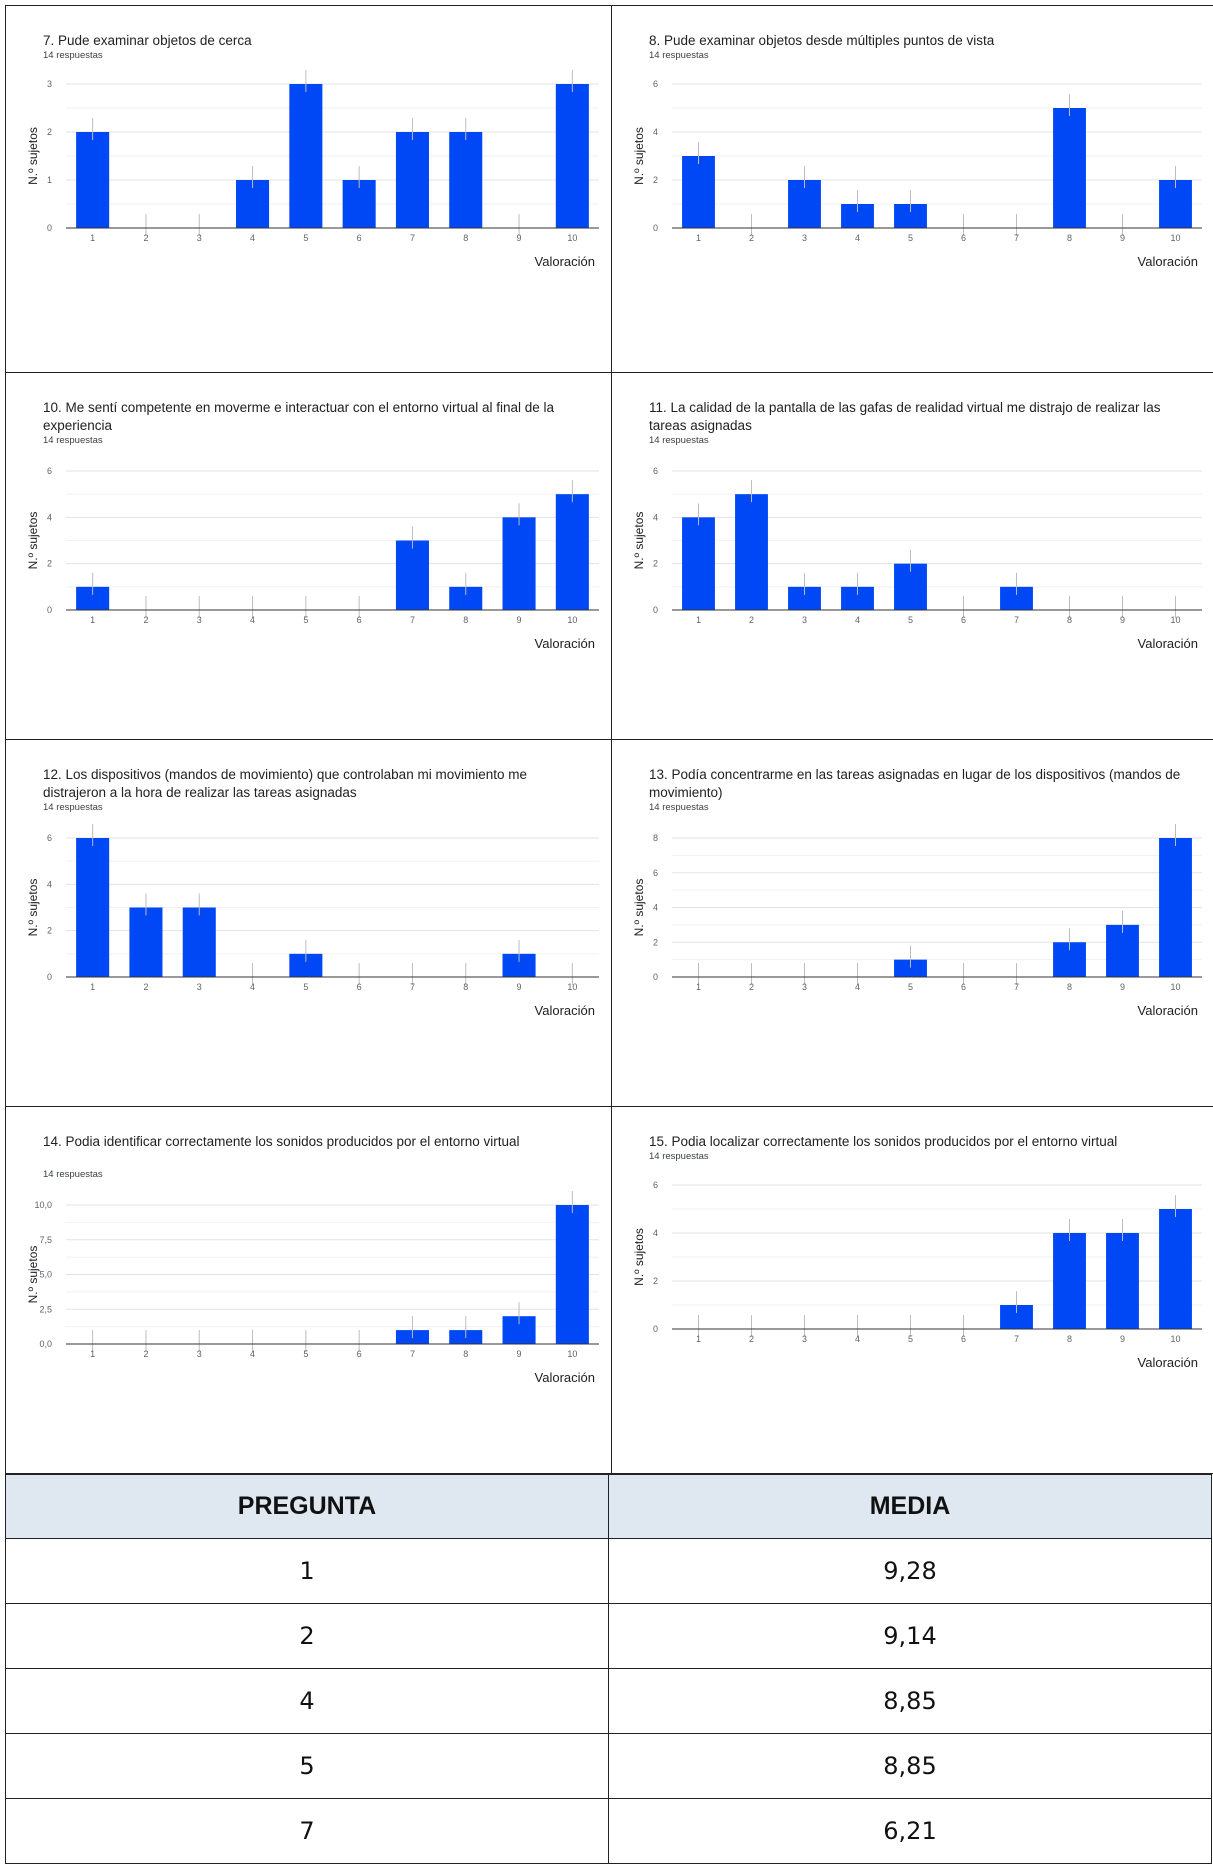 This screenshot has width=1213, height=1864. I want to click on y-tick-label: 0,0, so click(45, 1344).